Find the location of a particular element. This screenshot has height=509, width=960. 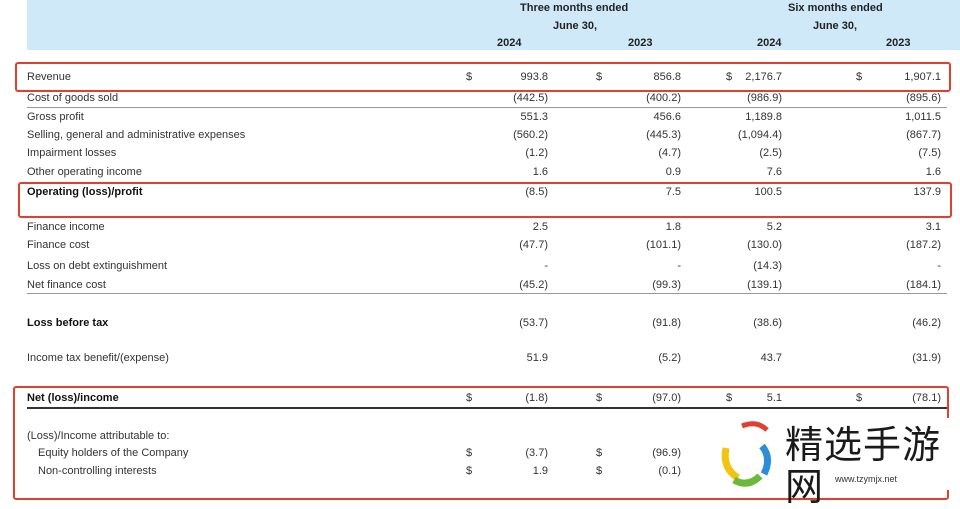

watermark-logo-icon is located at coordinates (746, 454).